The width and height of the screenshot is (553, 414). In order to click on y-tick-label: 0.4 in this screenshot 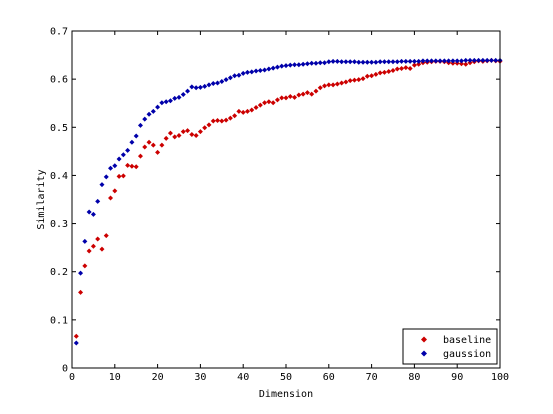, I will do `click(59, 176)`.